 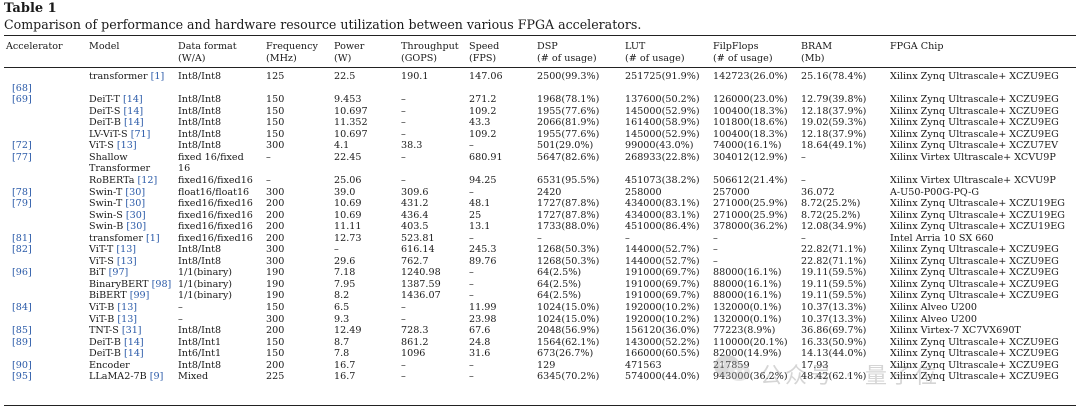 What do you see at coordinates (105, 354) in the screenshot?
I see `model-name: DeiT-B` at bounding box center [105, 354].